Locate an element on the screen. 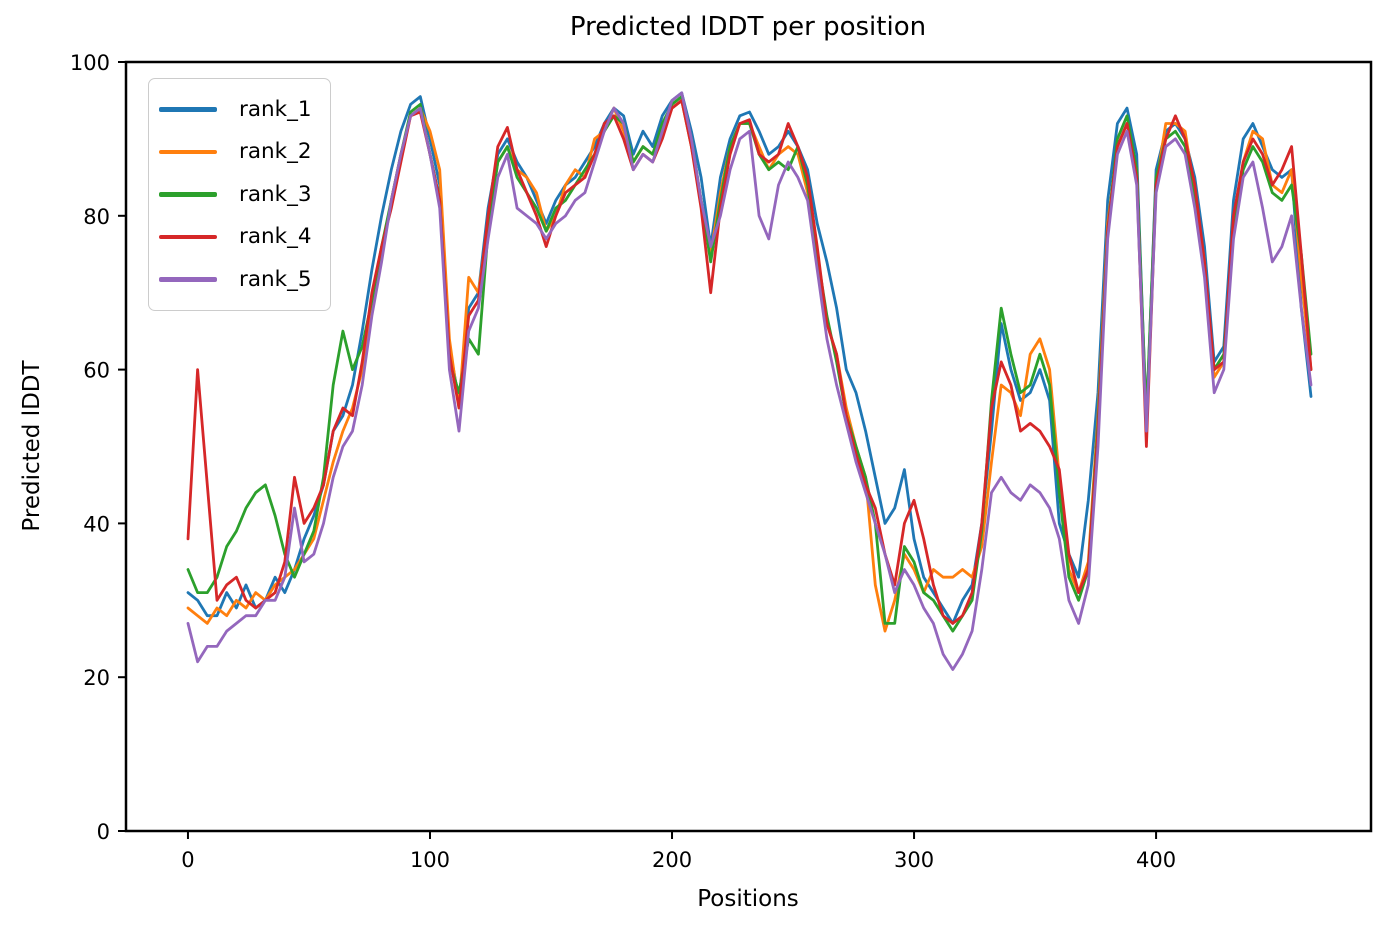 This screenshot has height=939, width=1391. legend-item-rank_5: rank_5 is located at coordinates (235, 279).